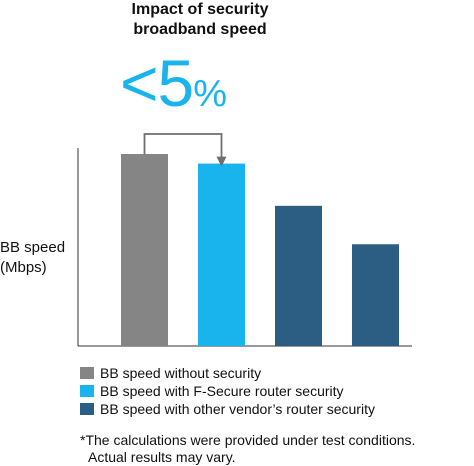 The image size is (474, 466). What do you see at coordinates (181, 373) in the screenshot?
I see `legend-label: BB speed without security` at bounding box center [181, 373].